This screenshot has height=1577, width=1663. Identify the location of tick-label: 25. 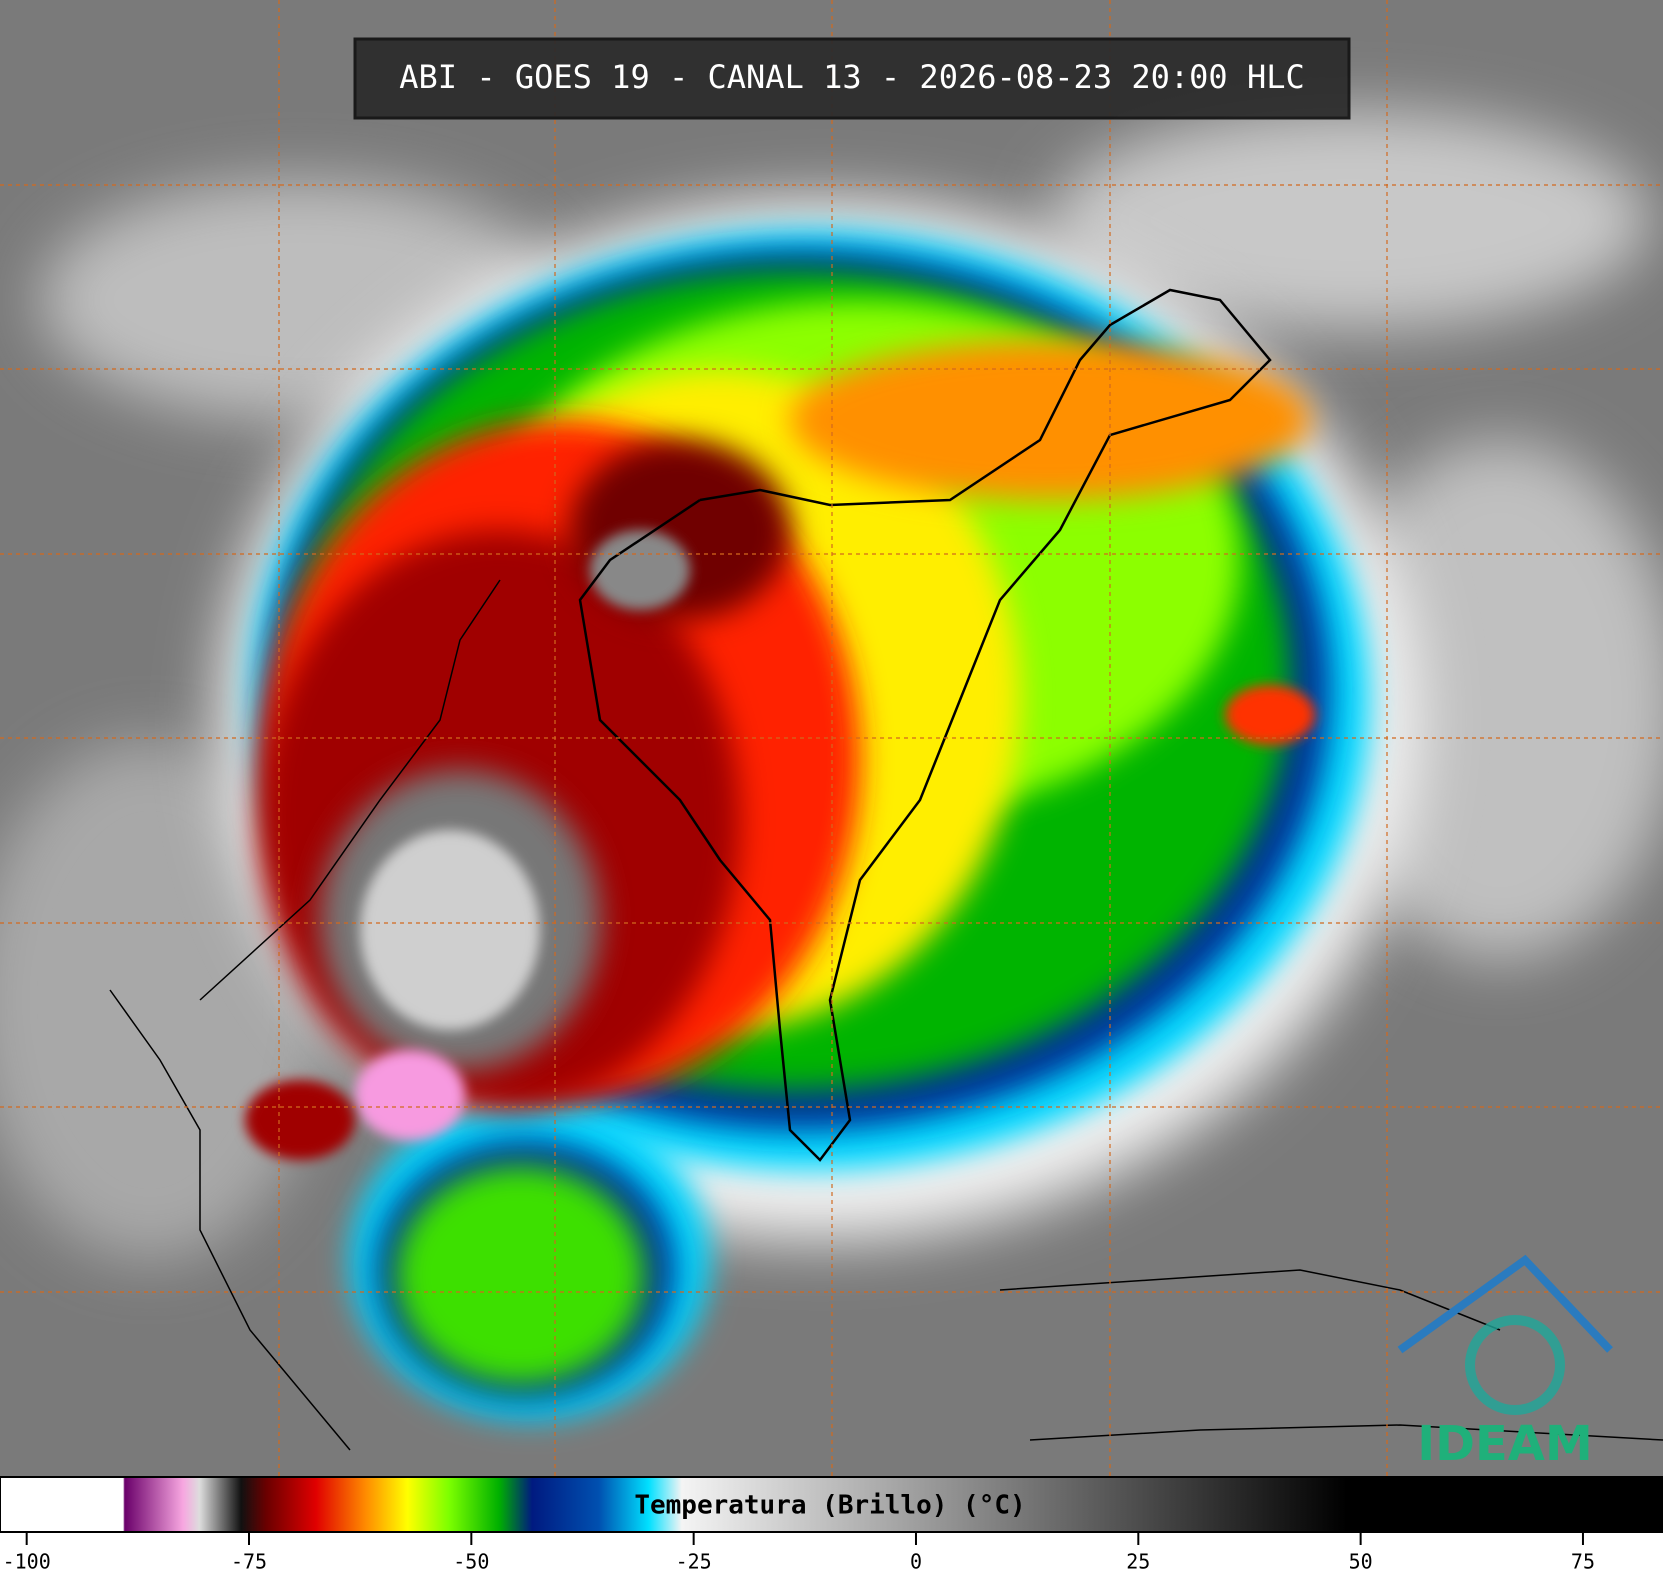
(1138, 1562).